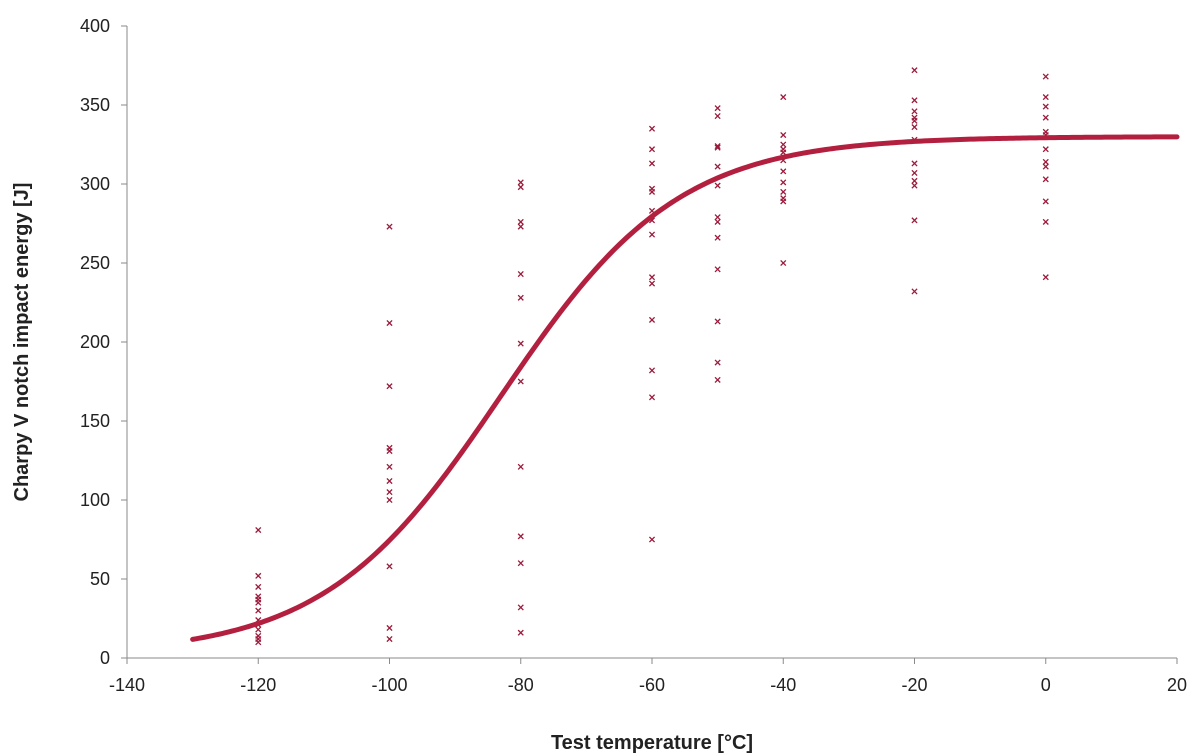 This screenshot has height=756, width=1199. What do you see at coordinates (95, 500) in the screenshot?
I see `y-tick-label: 100` at bounding box center [95, 500].